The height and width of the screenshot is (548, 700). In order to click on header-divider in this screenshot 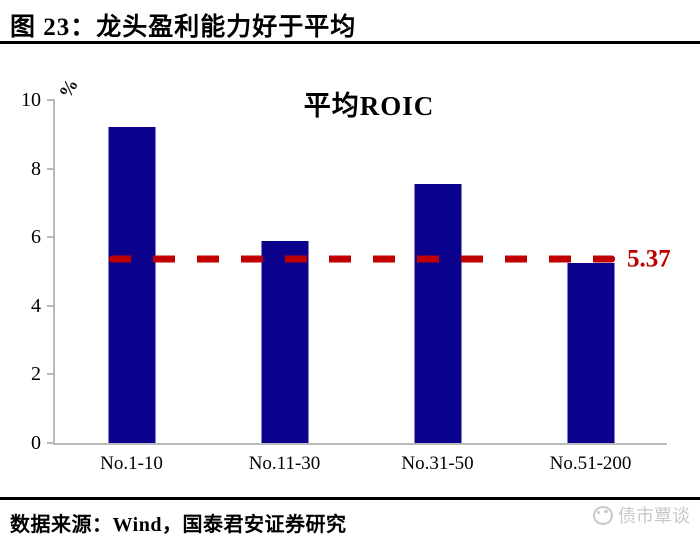, I will do `click(350, 42)`.